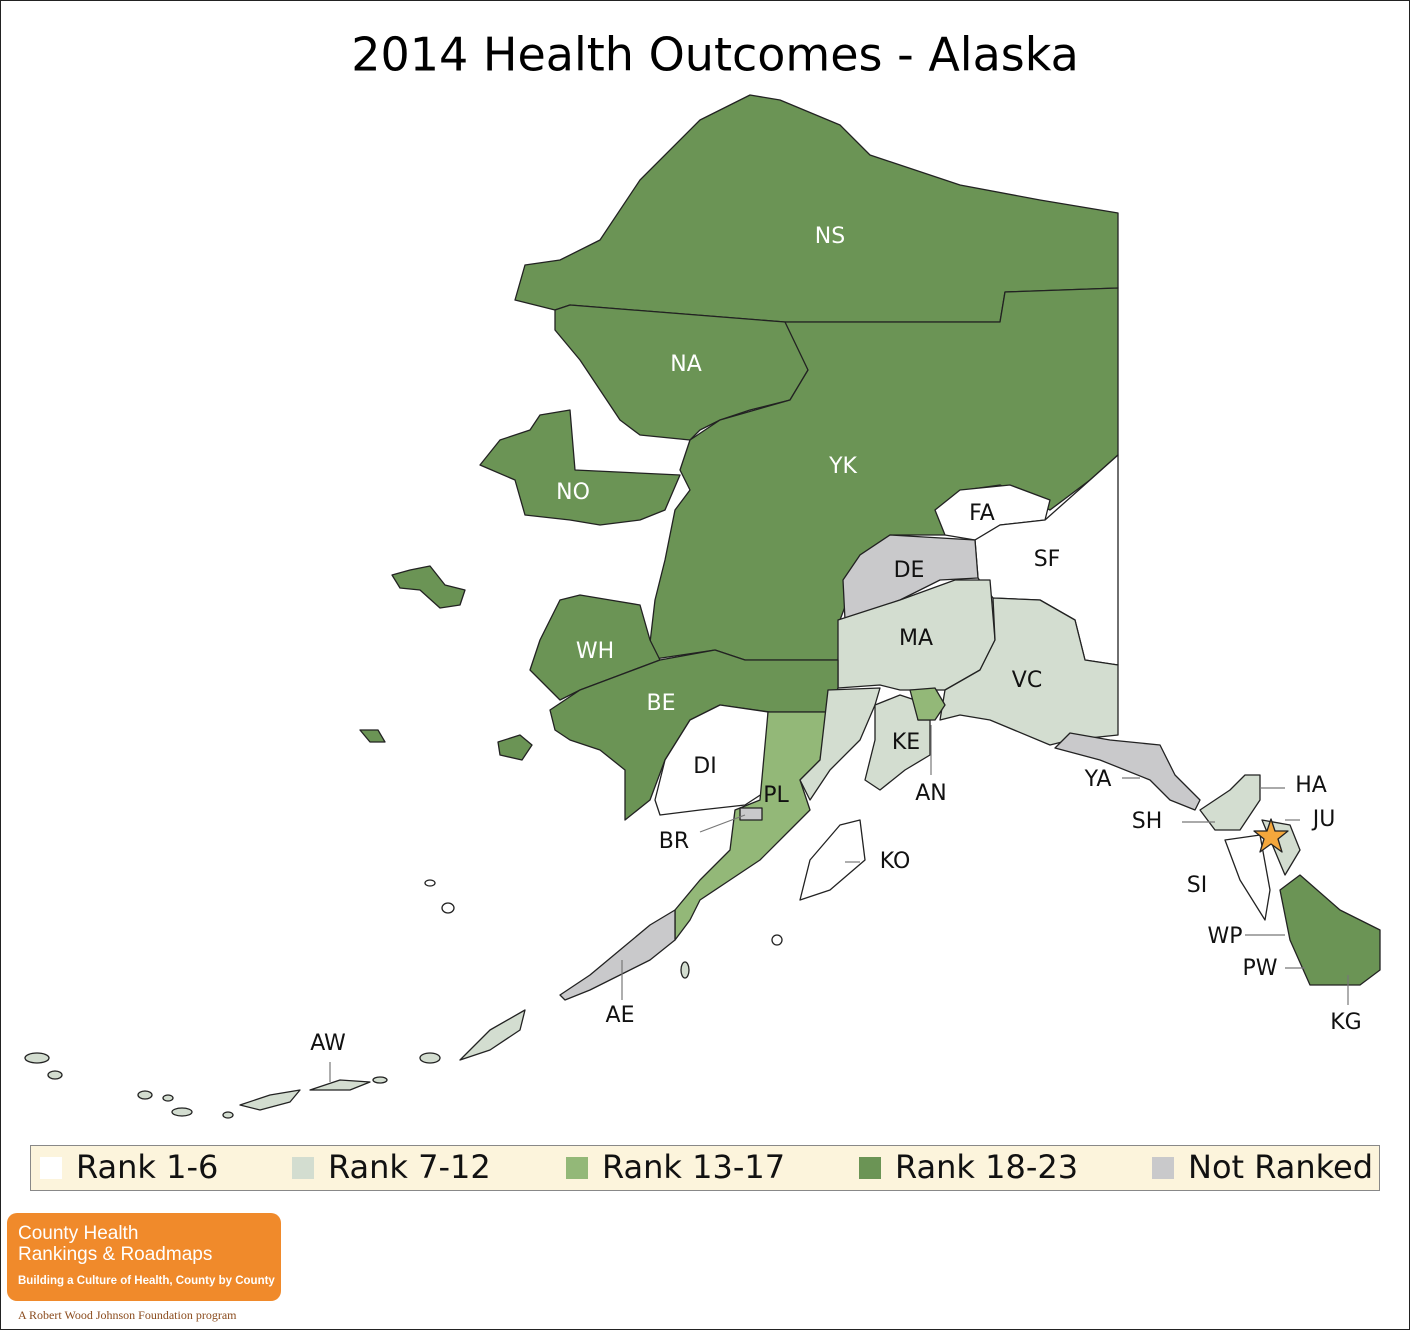 The image size is (1410, 1330). Describe the element at coordinates (78, 1233) in the screenshot. I see `logo-text: County Health` at that location.